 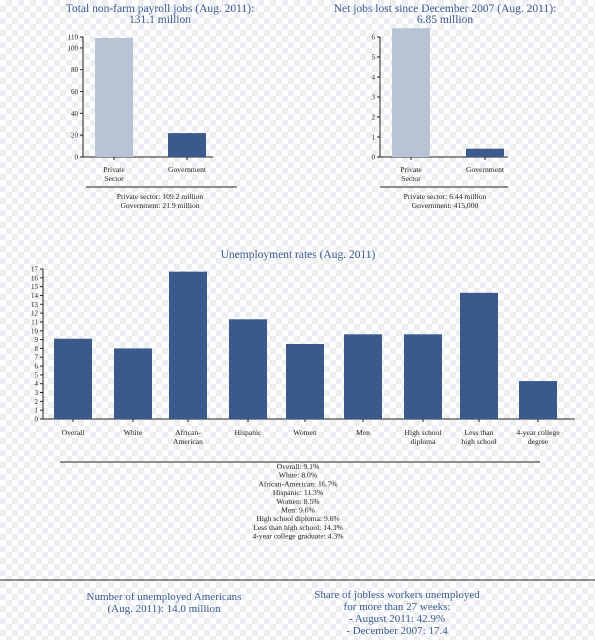 What do you see at coordinates (35, 278) in the screenshot?
I see `y-tick-label: 16` at bounding box center [35, 278].